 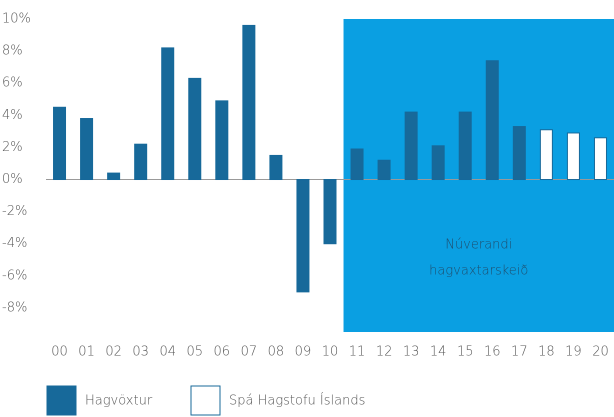 What do you see at coordinates (12, 179) in the screenshot?
I see `y-tick-label: 0%` at bounding box center [12, 179].